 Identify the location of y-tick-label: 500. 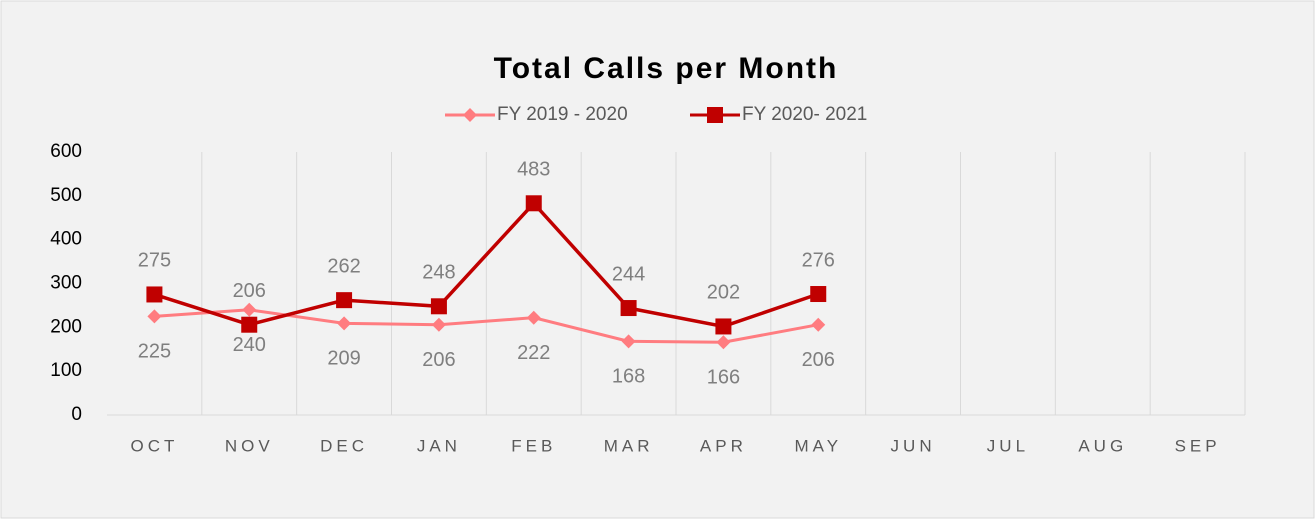
(66, 195).